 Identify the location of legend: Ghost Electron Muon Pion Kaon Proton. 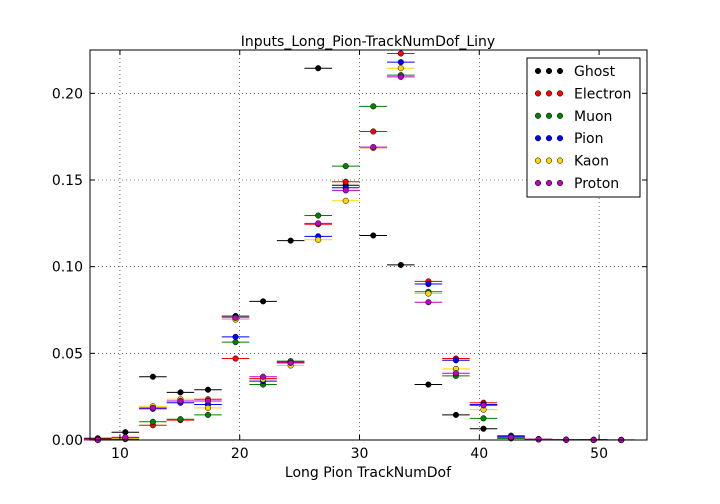
(583, 127).